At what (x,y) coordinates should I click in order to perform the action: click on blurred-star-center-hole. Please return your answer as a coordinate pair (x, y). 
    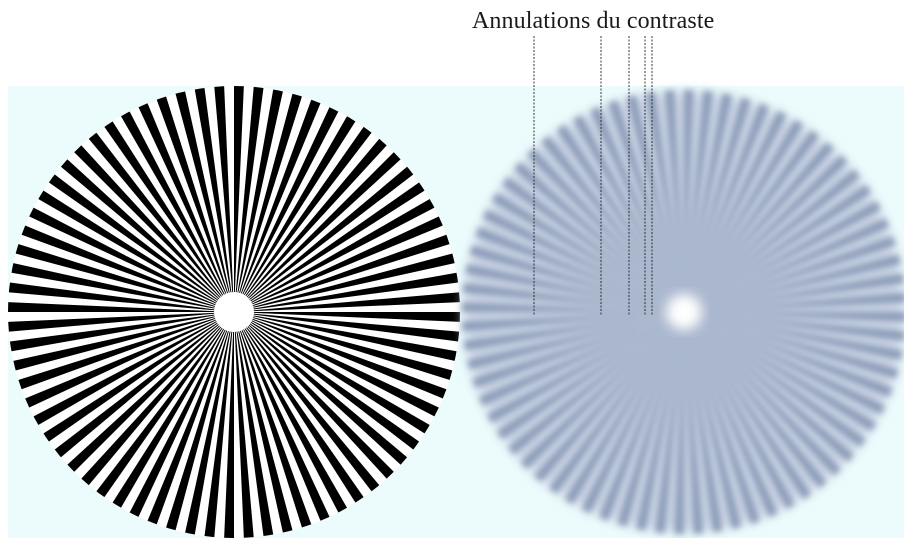
    Looking at the image, I should click on (684, 312).